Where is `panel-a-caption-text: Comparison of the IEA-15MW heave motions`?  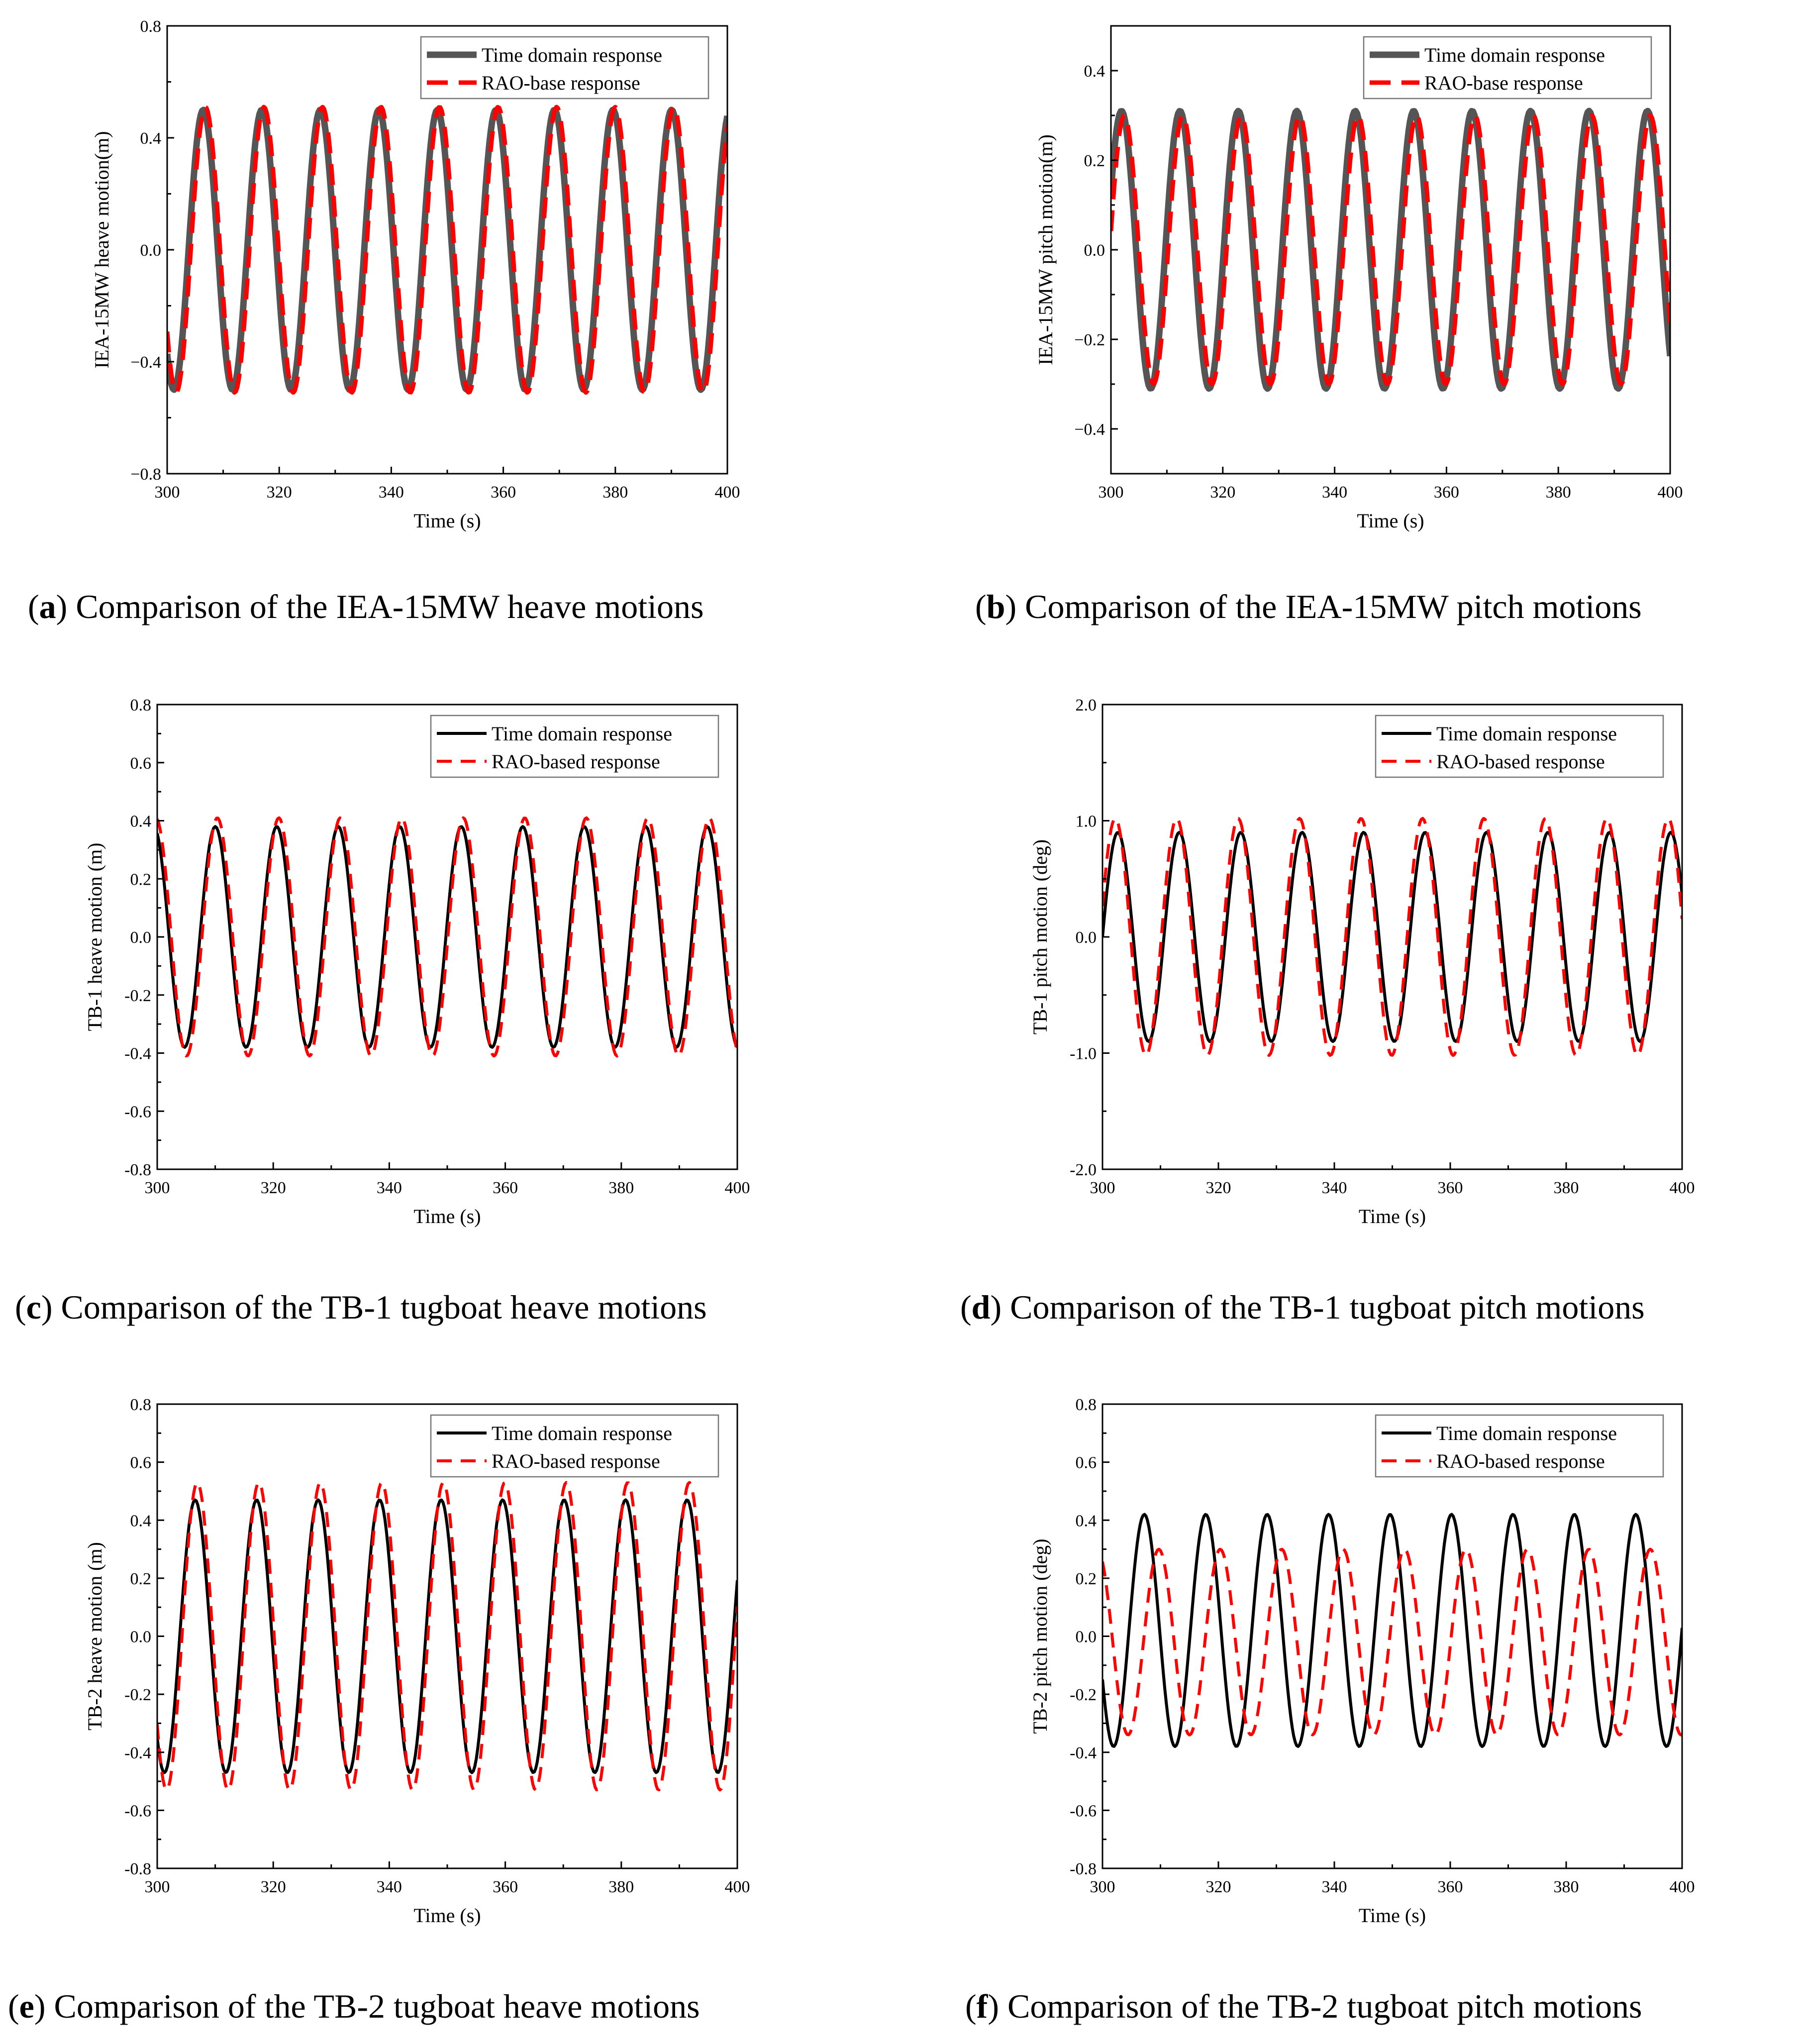 panel-a-caption-text: Comparison of the IEA-15MW heave motions is located at coordinates (389, 606).